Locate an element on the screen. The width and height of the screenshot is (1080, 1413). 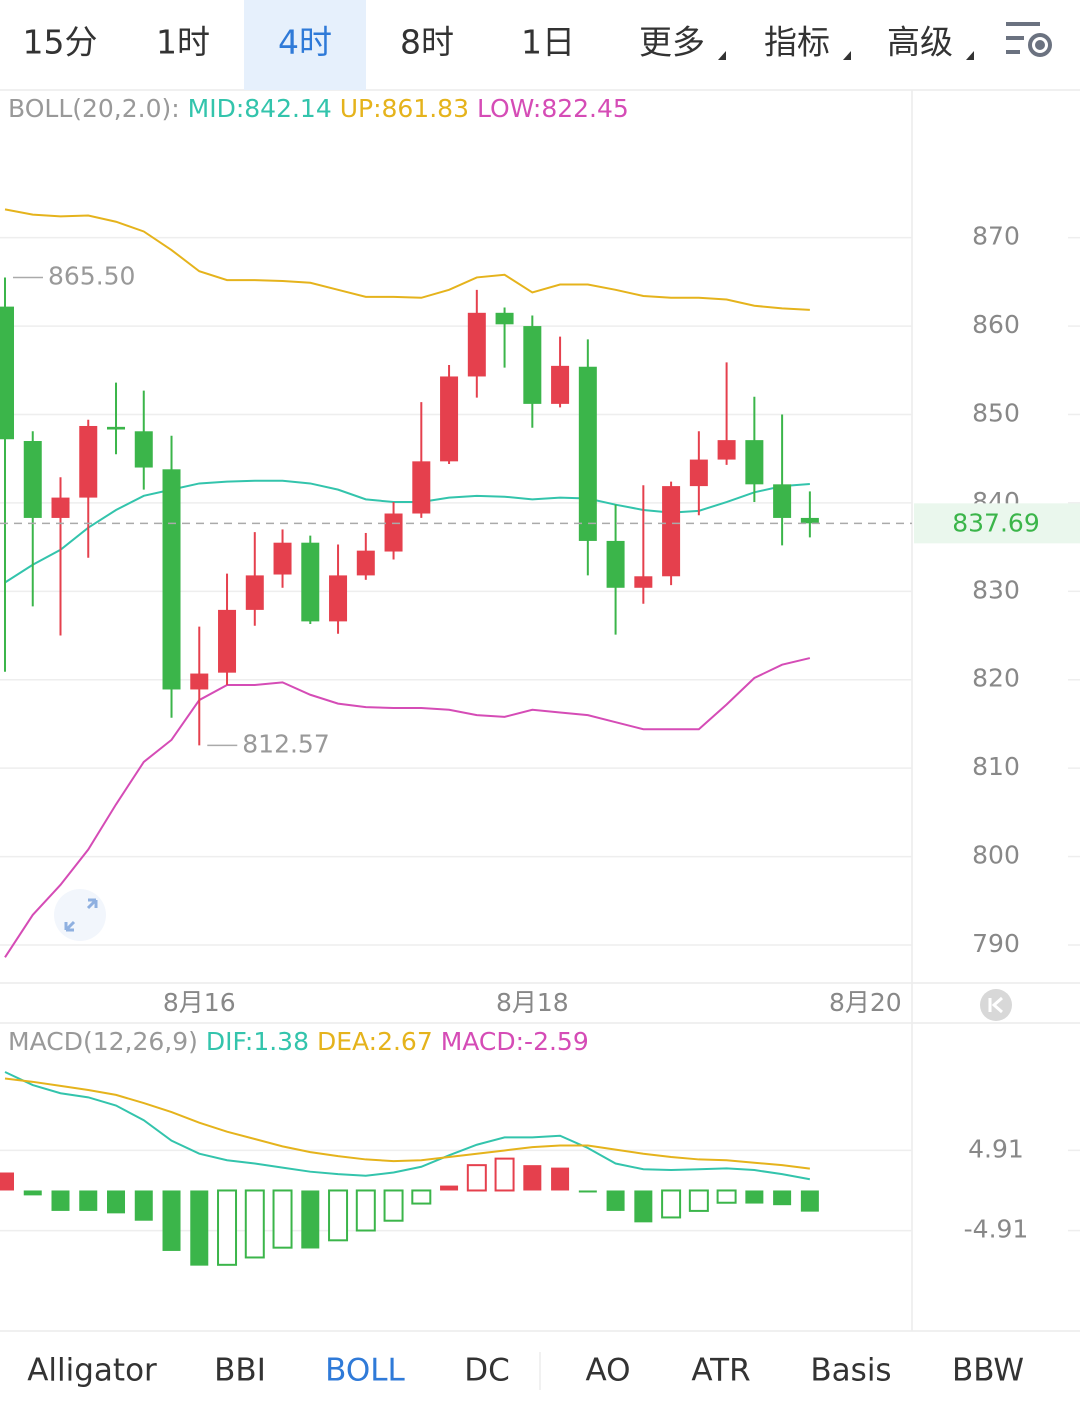
time-tab: 1日 is located at coordinates (548, 42).